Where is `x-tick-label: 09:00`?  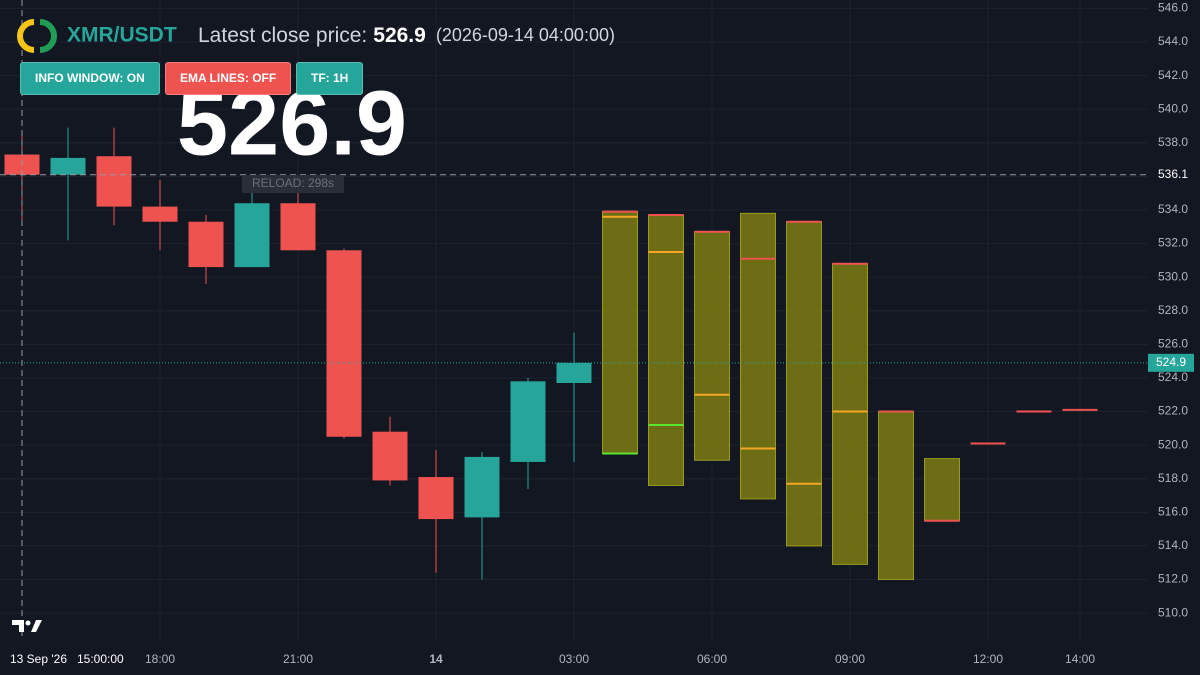
x-tick-label: 09:00 is located at coordinates (850, 659).